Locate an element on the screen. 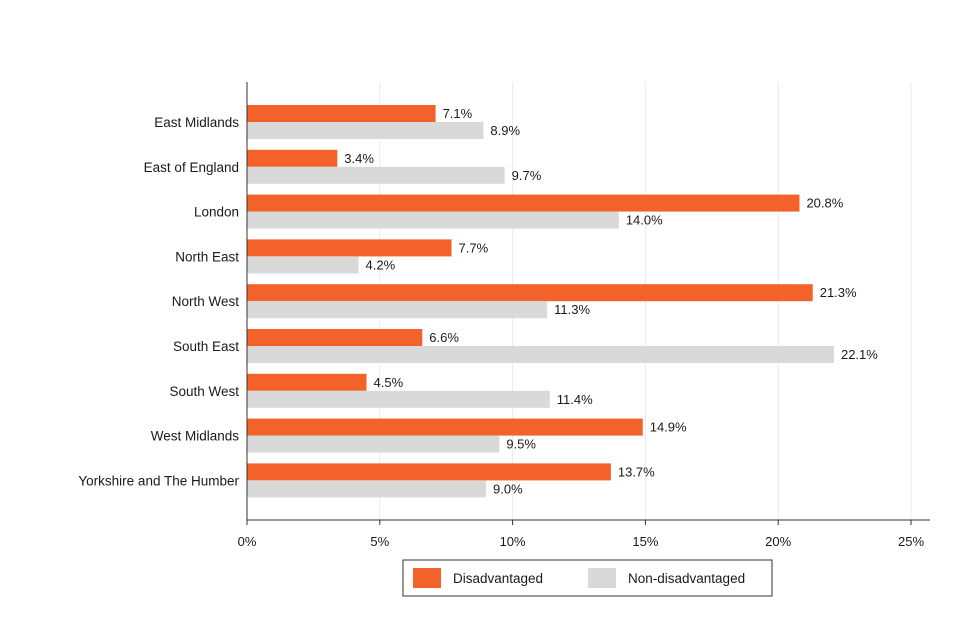  category-label-east-midlands: East Midlands is located at coordinates (196, 122).